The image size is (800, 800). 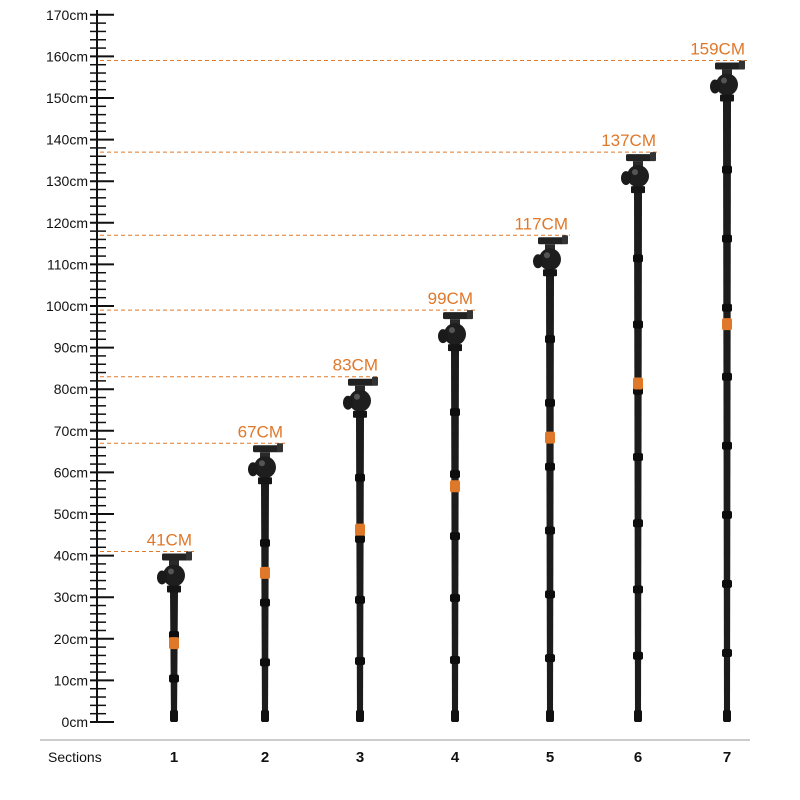 I want to click on height-label-3: 83CM, so click(x=355, y=365).